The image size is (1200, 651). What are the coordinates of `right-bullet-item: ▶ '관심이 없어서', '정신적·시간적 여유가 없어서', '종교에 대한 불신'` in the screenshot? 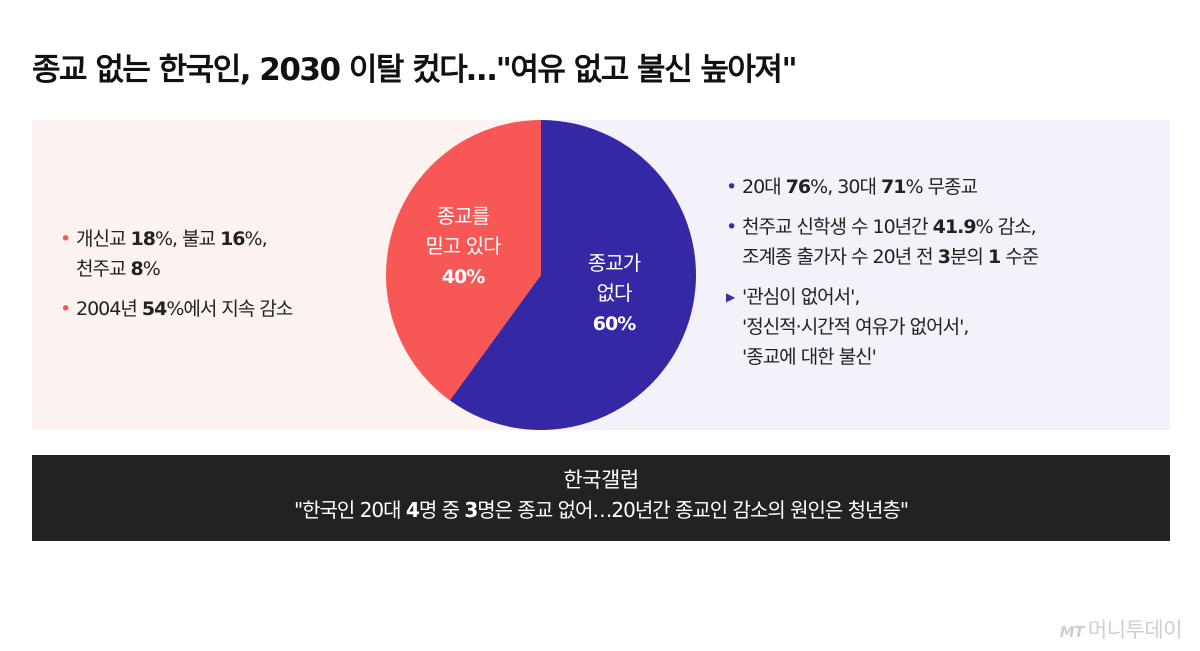 It's located at (882, 327).